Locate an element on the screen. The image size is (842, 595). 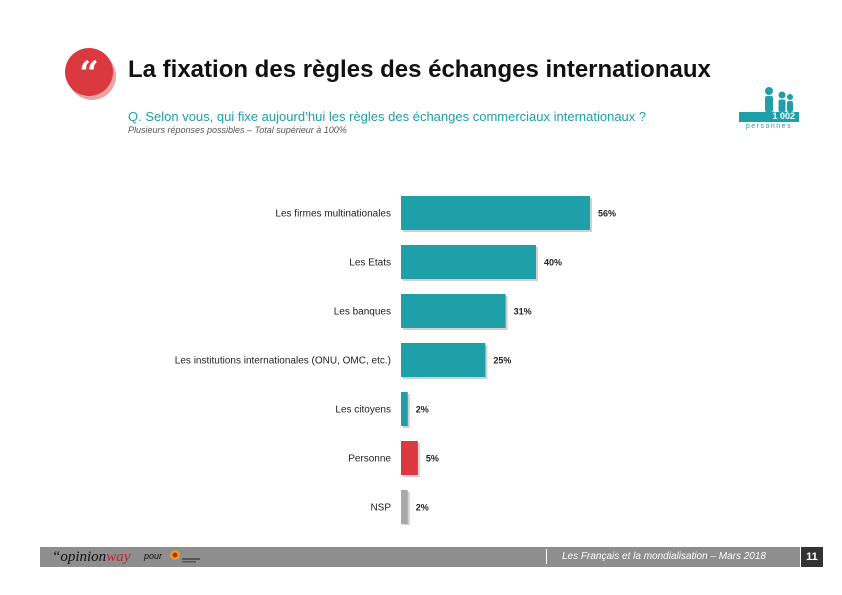
value-label: 56% is located at coordinates (607, 214).